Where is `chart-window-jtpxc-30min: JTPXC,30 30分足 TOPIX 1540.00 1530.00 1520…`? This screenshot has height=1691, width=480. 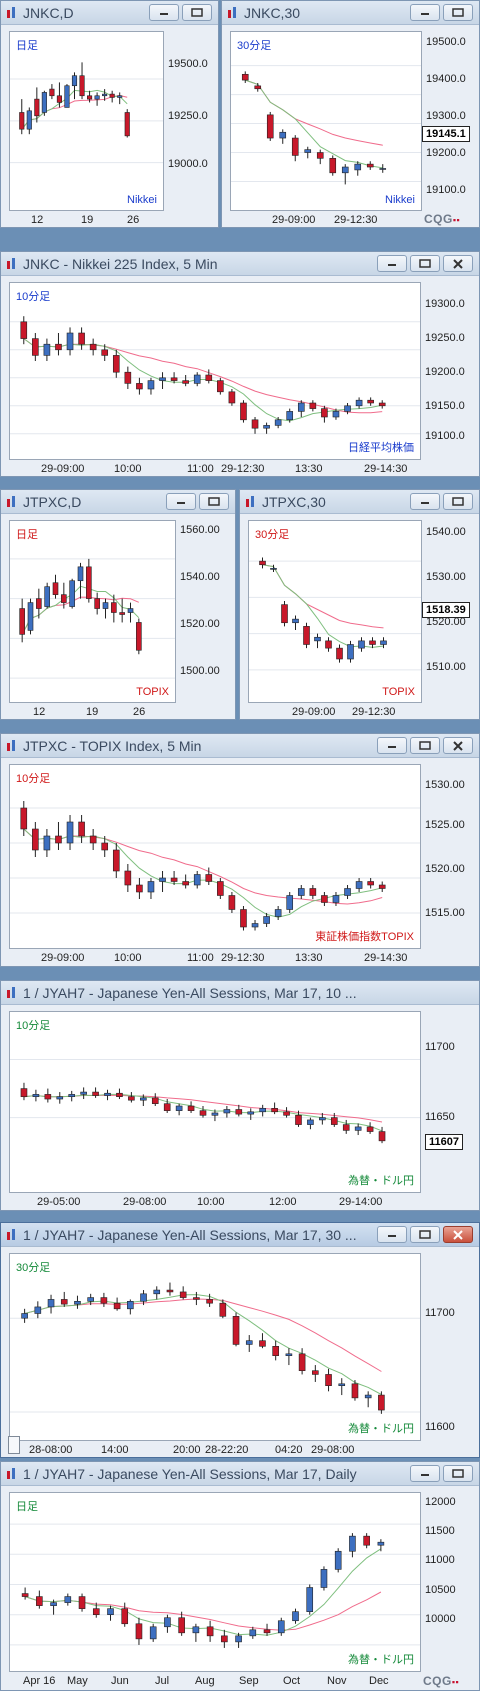 chart-window-jtpxc-30min: JTPXC,30 30分足 TOPIX 1540.00 1530.00 1520… is located at coordinates (359, 604).